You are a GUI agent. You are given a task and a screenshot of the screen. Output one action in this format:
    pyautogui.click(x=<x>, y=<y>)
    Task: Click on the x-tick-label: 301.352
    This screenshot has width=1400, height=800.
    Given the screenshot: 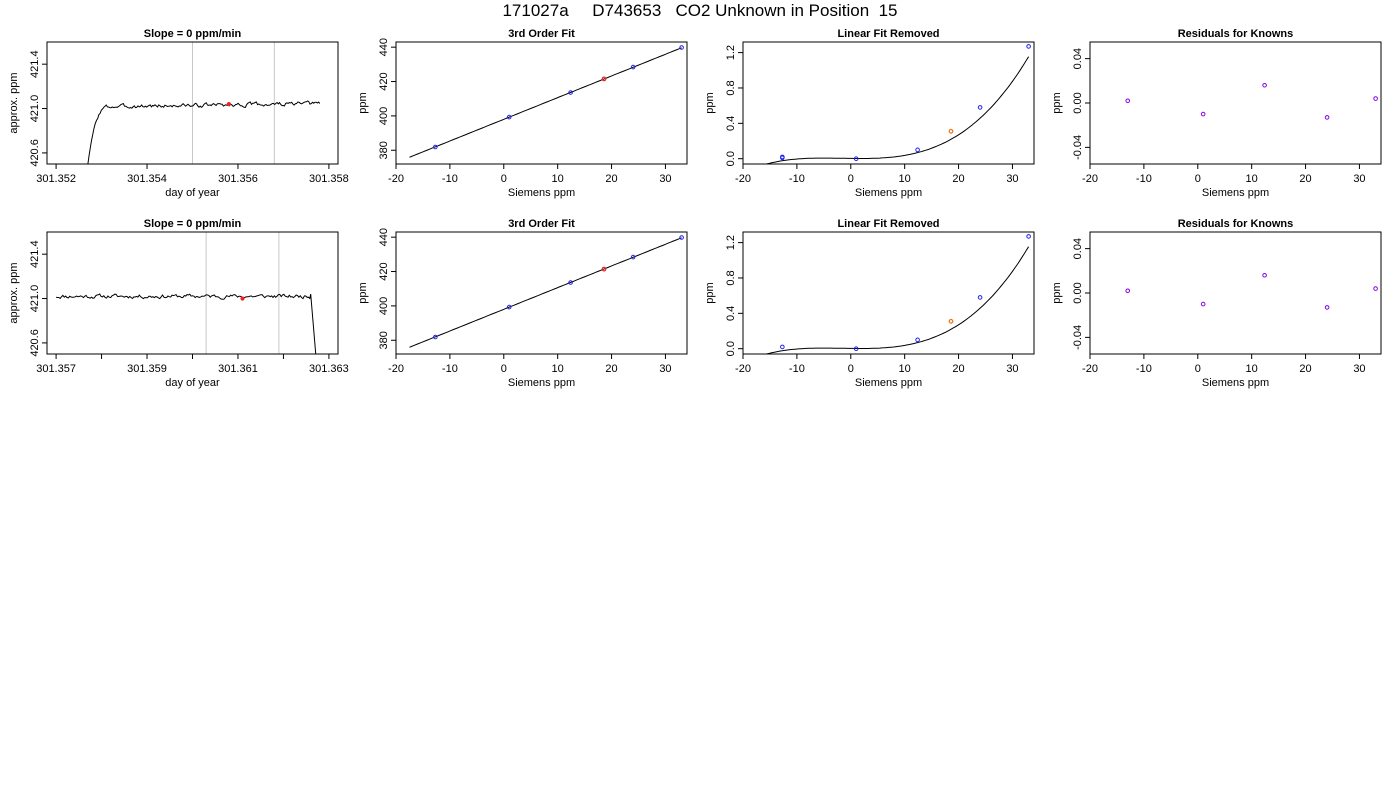 What is the action you would take?
    pyautogui.click(x=56, y=179)
    